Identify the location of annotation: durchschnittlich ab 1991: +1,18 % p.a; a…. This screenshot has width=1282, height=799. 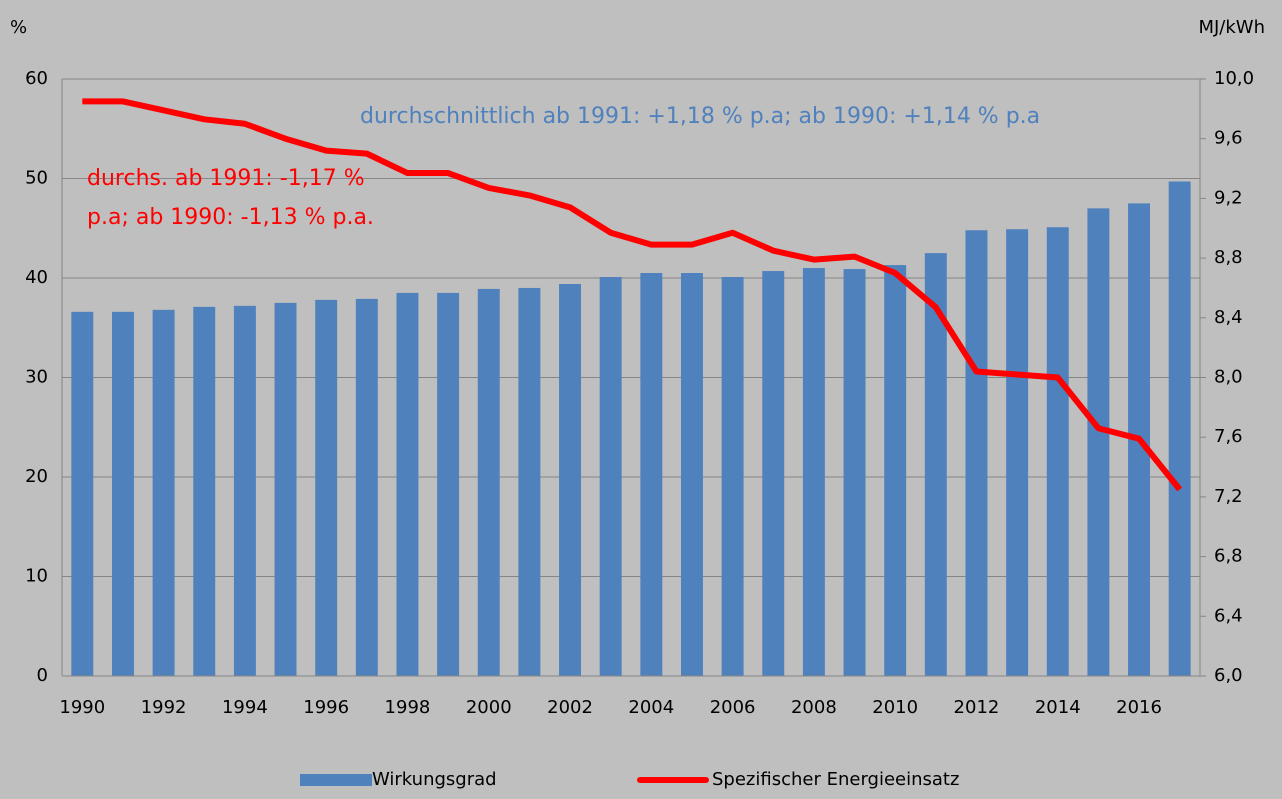
(700, 116).